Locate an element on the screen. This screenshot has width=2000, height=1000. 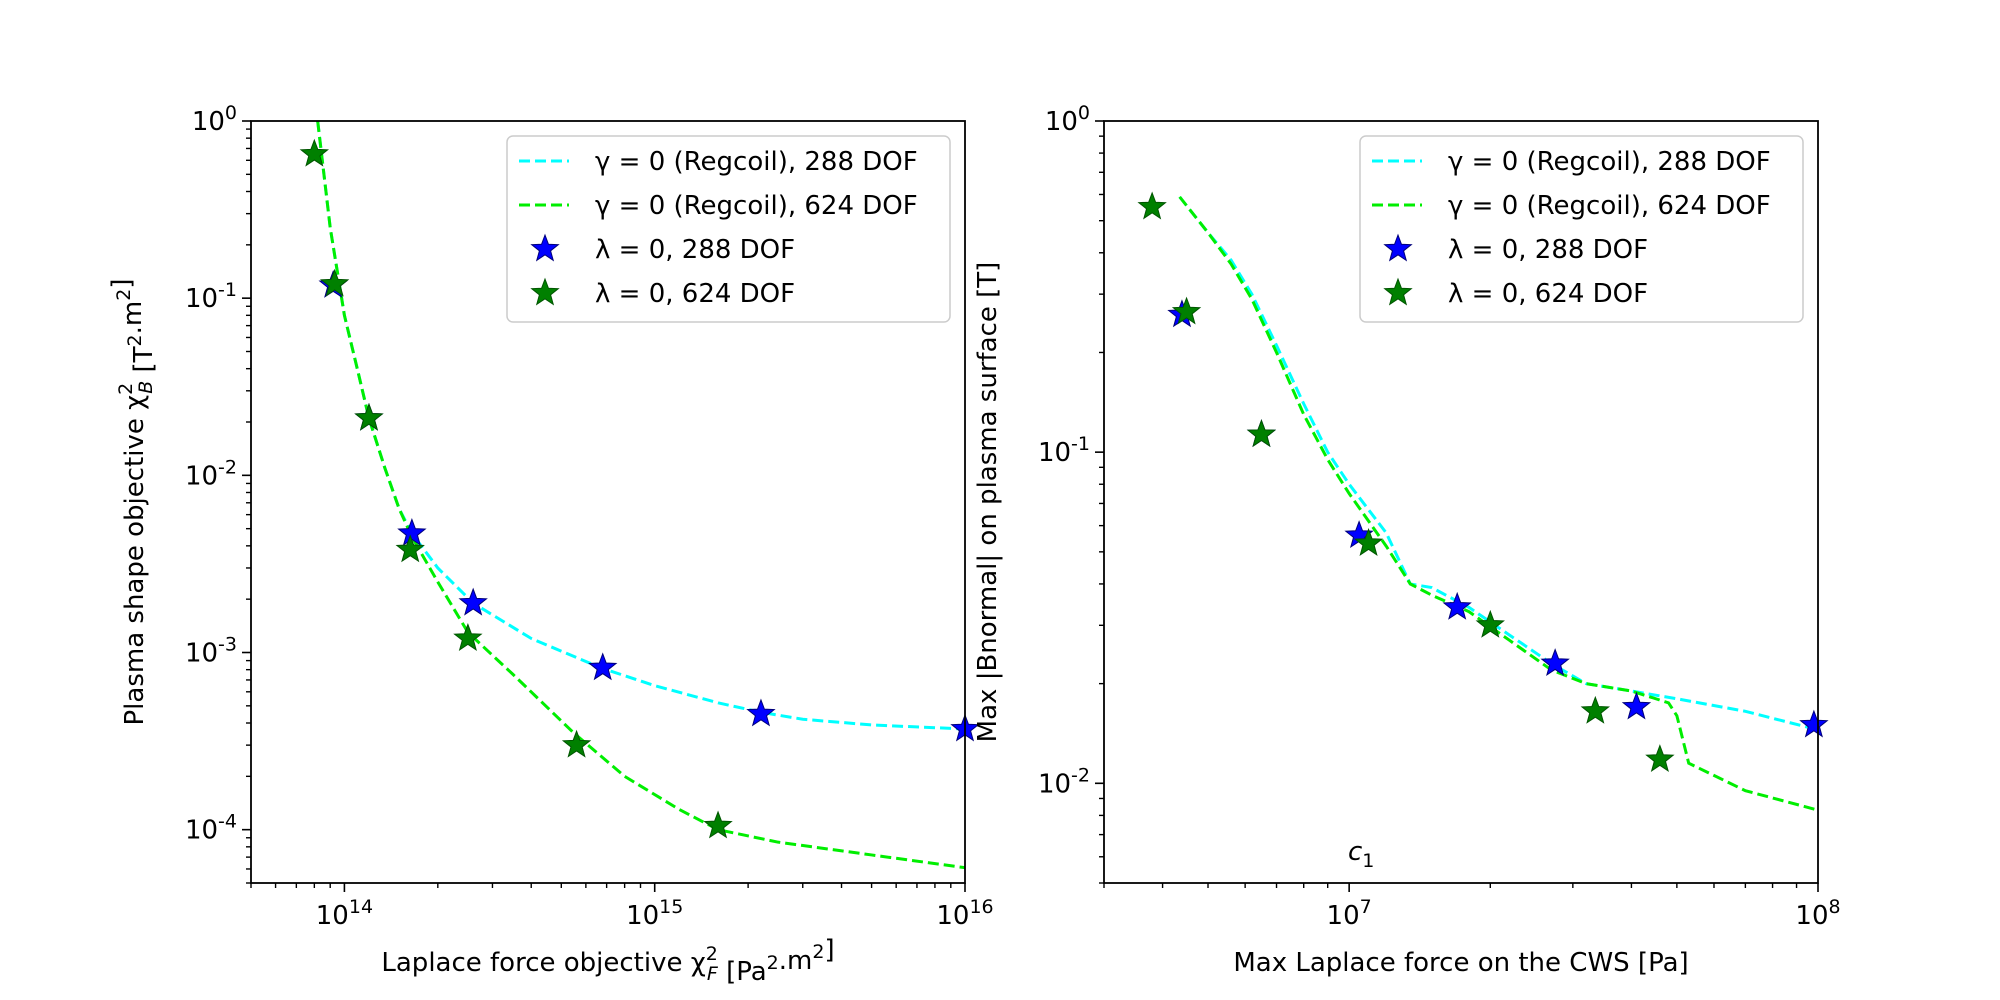
y-axis-label: Max |Bnormal| on plasma surface [T] is located at coordinates (988, 502).